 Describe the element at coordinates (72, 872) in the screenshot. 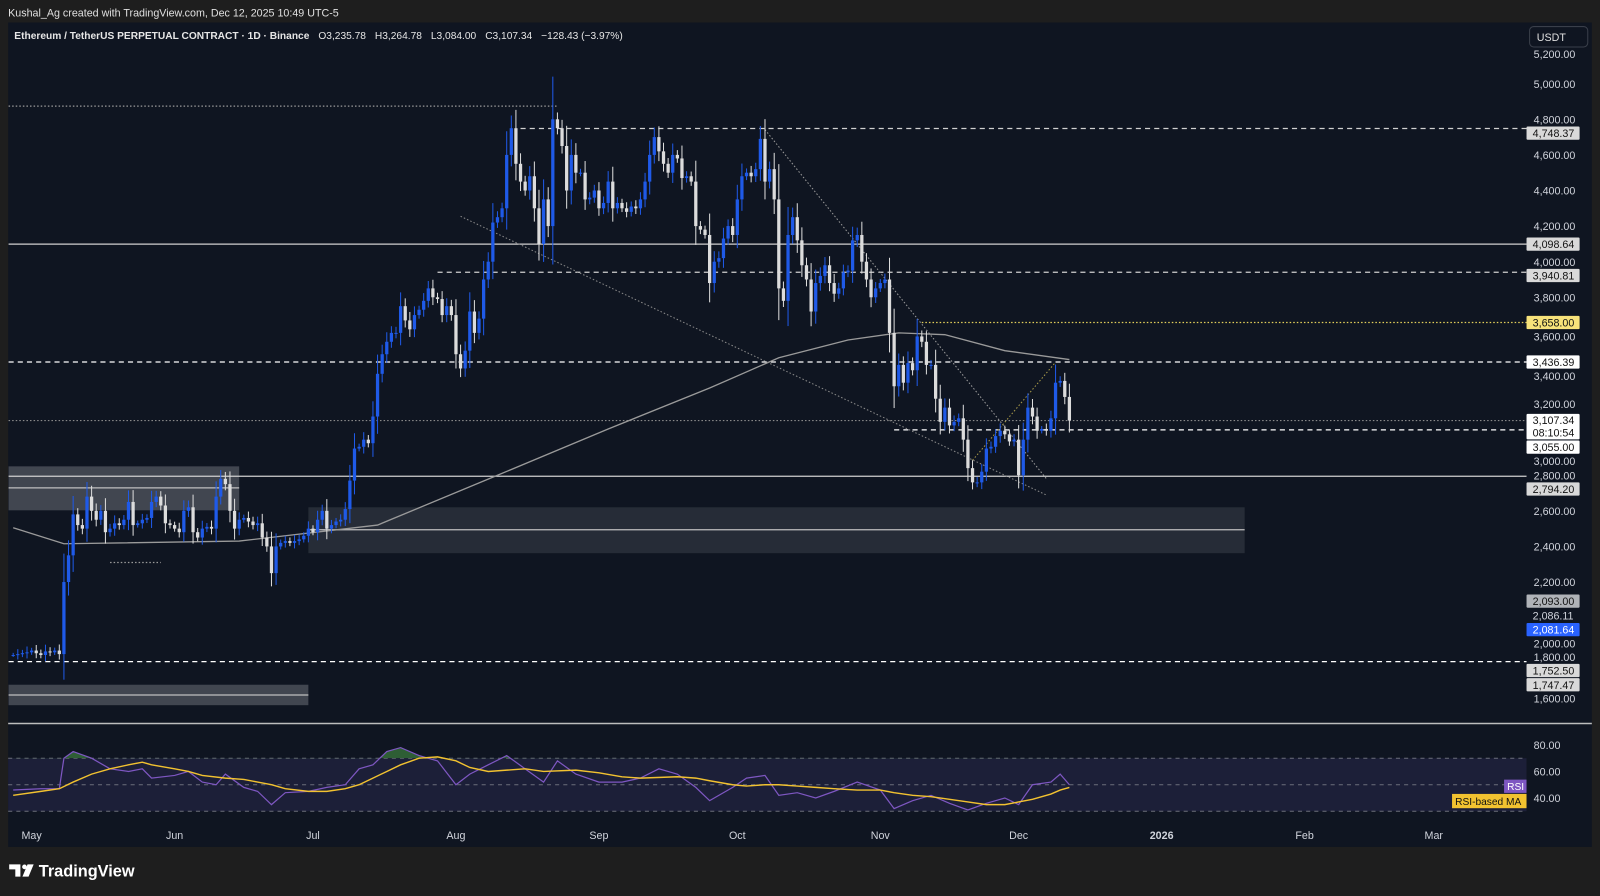

I see `tradingview-logo: TradingView` at that location.